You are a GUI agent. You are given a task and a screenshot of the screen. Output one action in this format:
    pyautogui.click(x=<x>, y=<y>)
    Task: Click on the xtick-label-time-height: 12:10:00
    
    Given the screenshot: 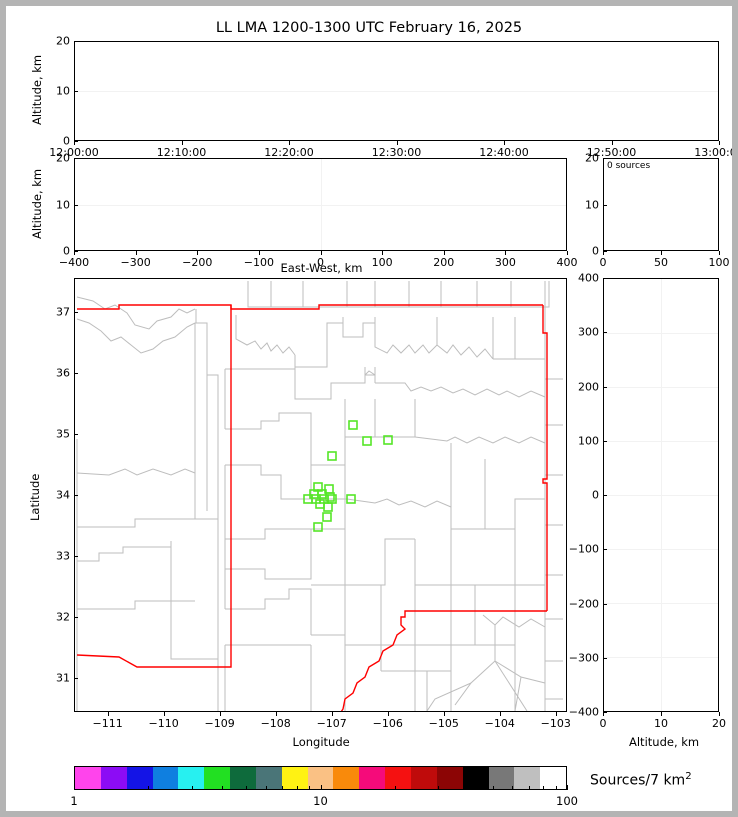 What is the action you would take?
    pyautogui.click(x=181, y=152)
    